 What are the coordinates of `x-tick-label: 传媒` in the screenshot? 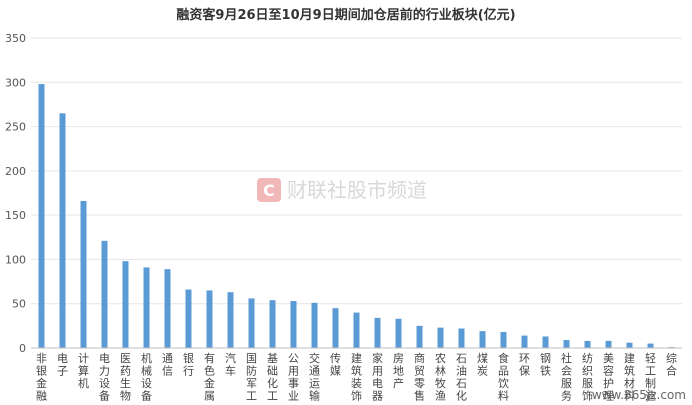 It's located at (335, 365).